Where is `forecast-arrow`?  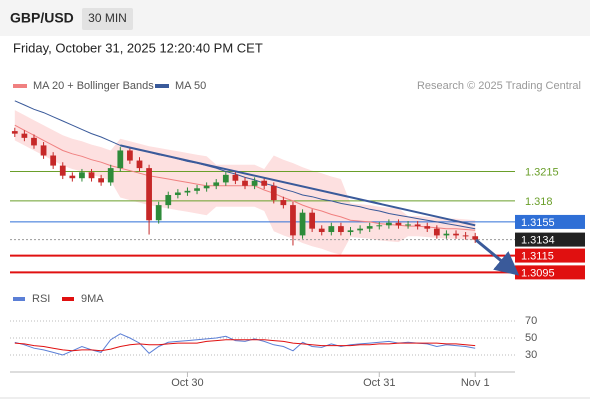 forecast-arrow is located at coordinates (497, 257).